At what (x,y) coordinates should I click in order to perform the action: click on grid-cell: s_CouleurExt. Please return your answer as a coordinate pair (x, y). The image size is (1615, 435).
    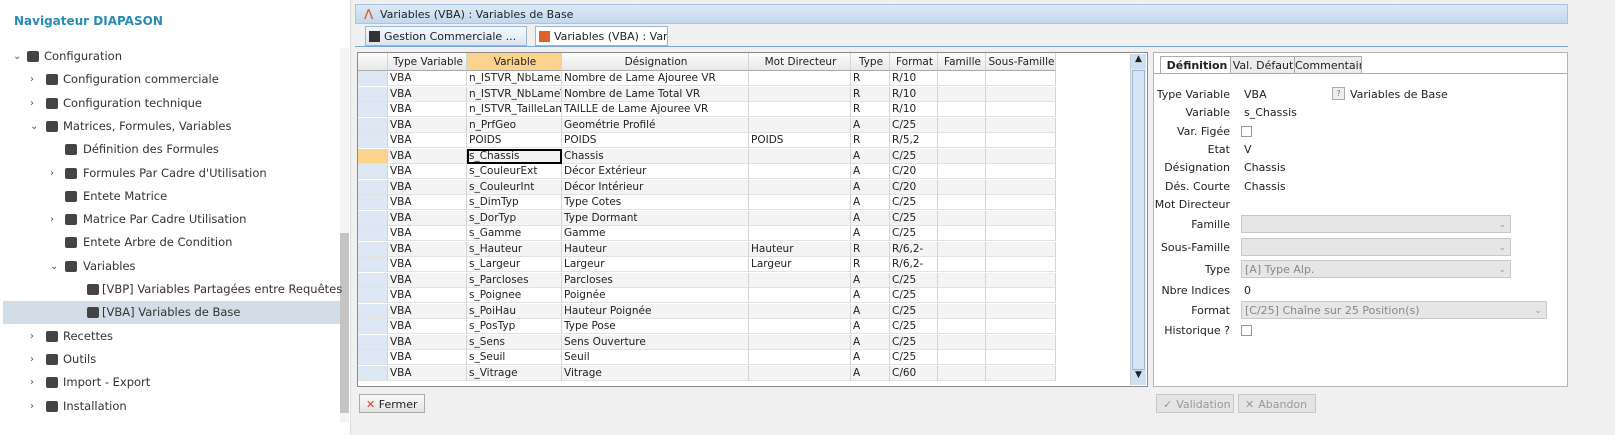
    Looking at the image, I should click on (514, 171).